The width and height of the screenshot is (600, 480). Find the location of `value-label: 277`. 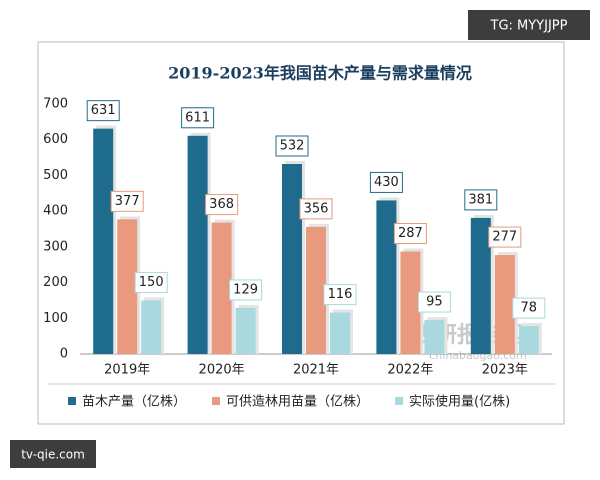

value-label: 277 is located at coordinates (504, 237).